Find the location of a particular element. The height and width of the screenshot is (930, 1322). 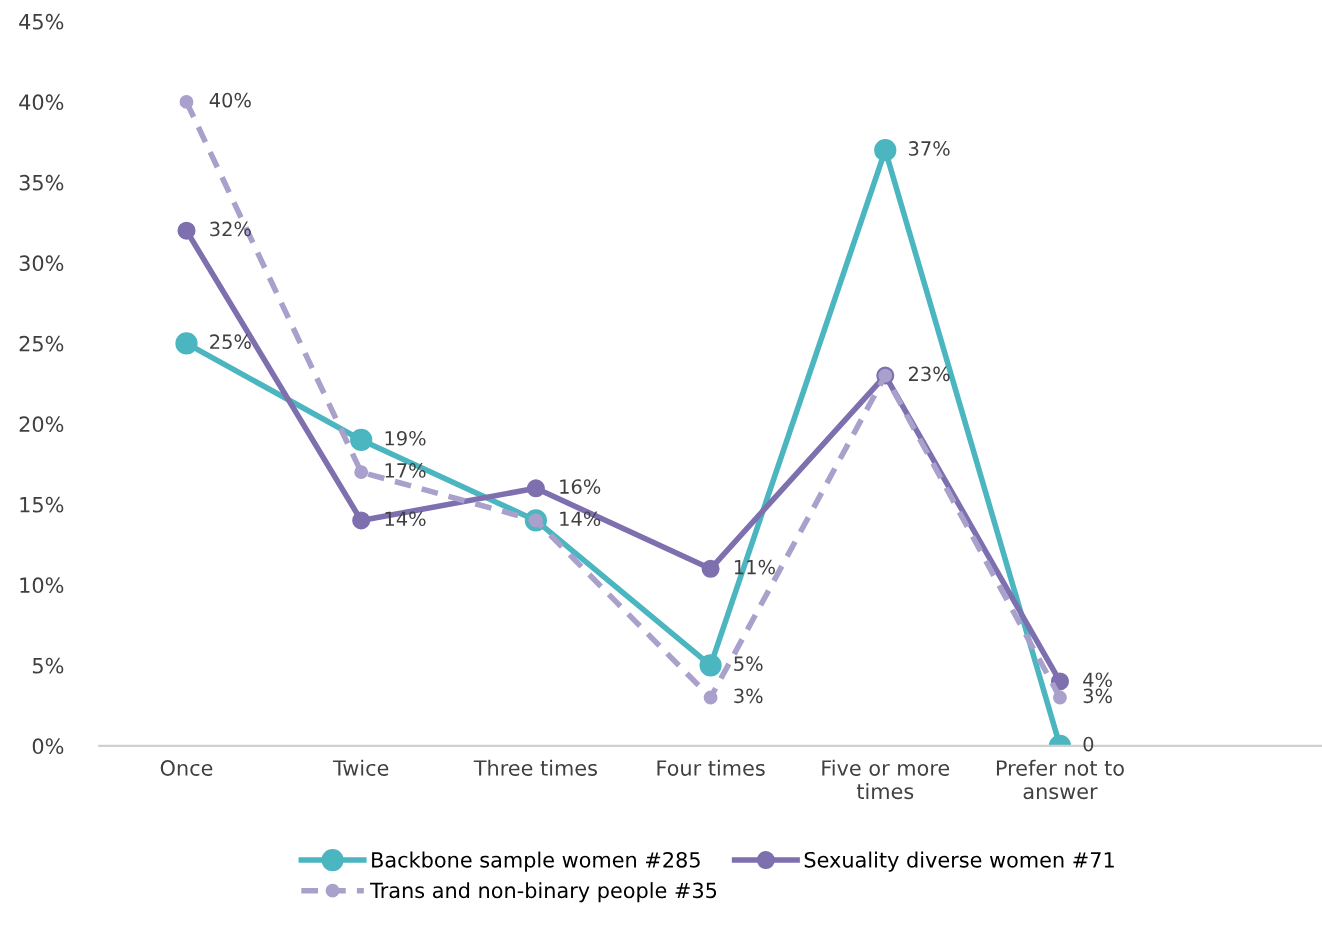

y-tick-label: 10% is located at coordinates (42, 585).